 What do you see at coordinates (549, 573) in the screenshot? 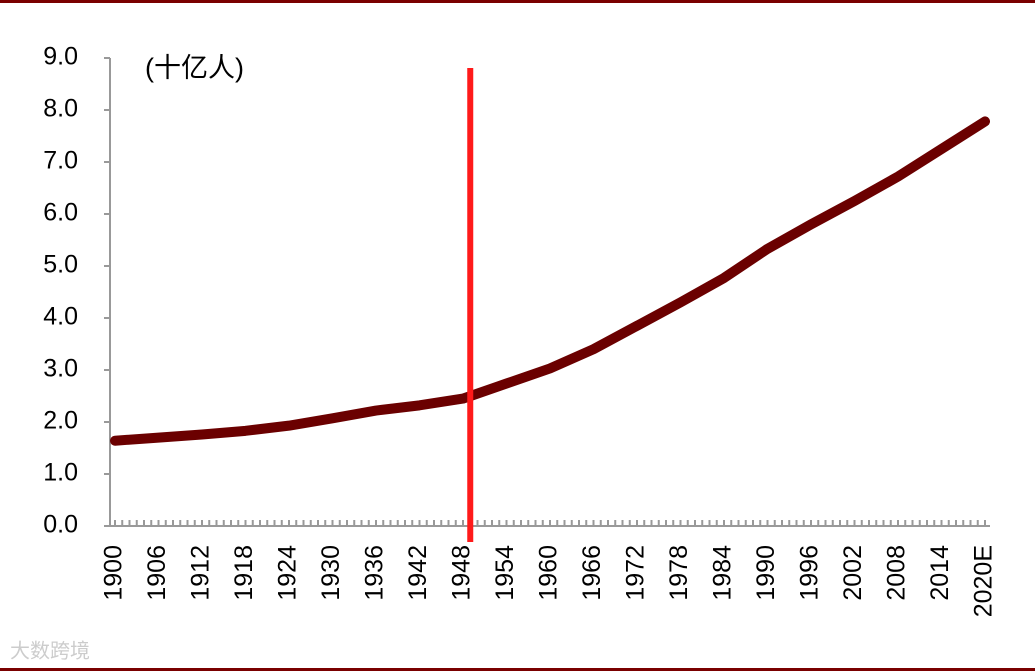
I see `x-tick-label: 1960` at bounding box center [549, 573].